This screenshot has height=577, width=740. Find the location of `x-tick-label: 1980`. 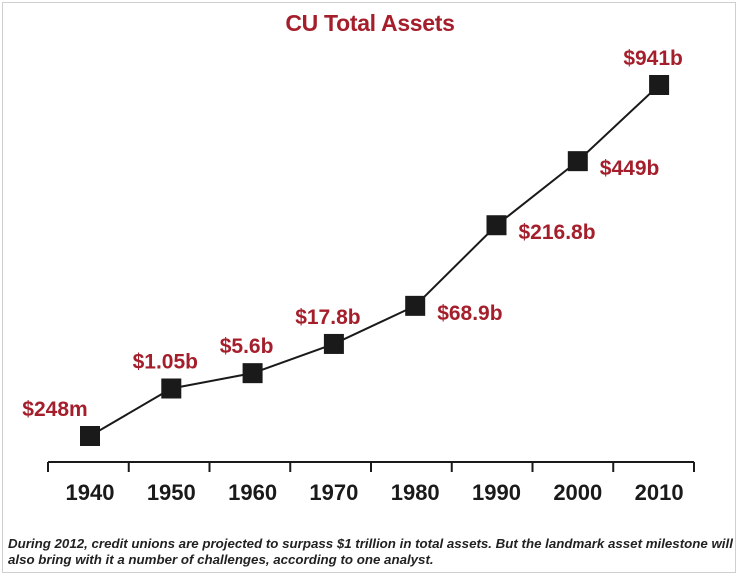

x-tick-label: 1980 is located at coordinates (415, 492).